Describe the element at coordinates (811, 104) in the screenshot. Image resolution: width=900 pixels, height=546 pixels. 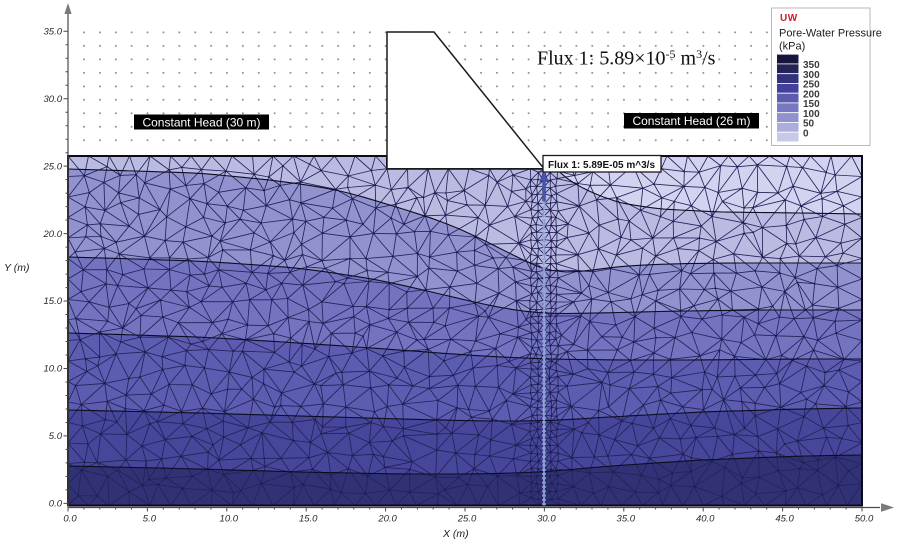
I see `svg-text: 150` at that location.